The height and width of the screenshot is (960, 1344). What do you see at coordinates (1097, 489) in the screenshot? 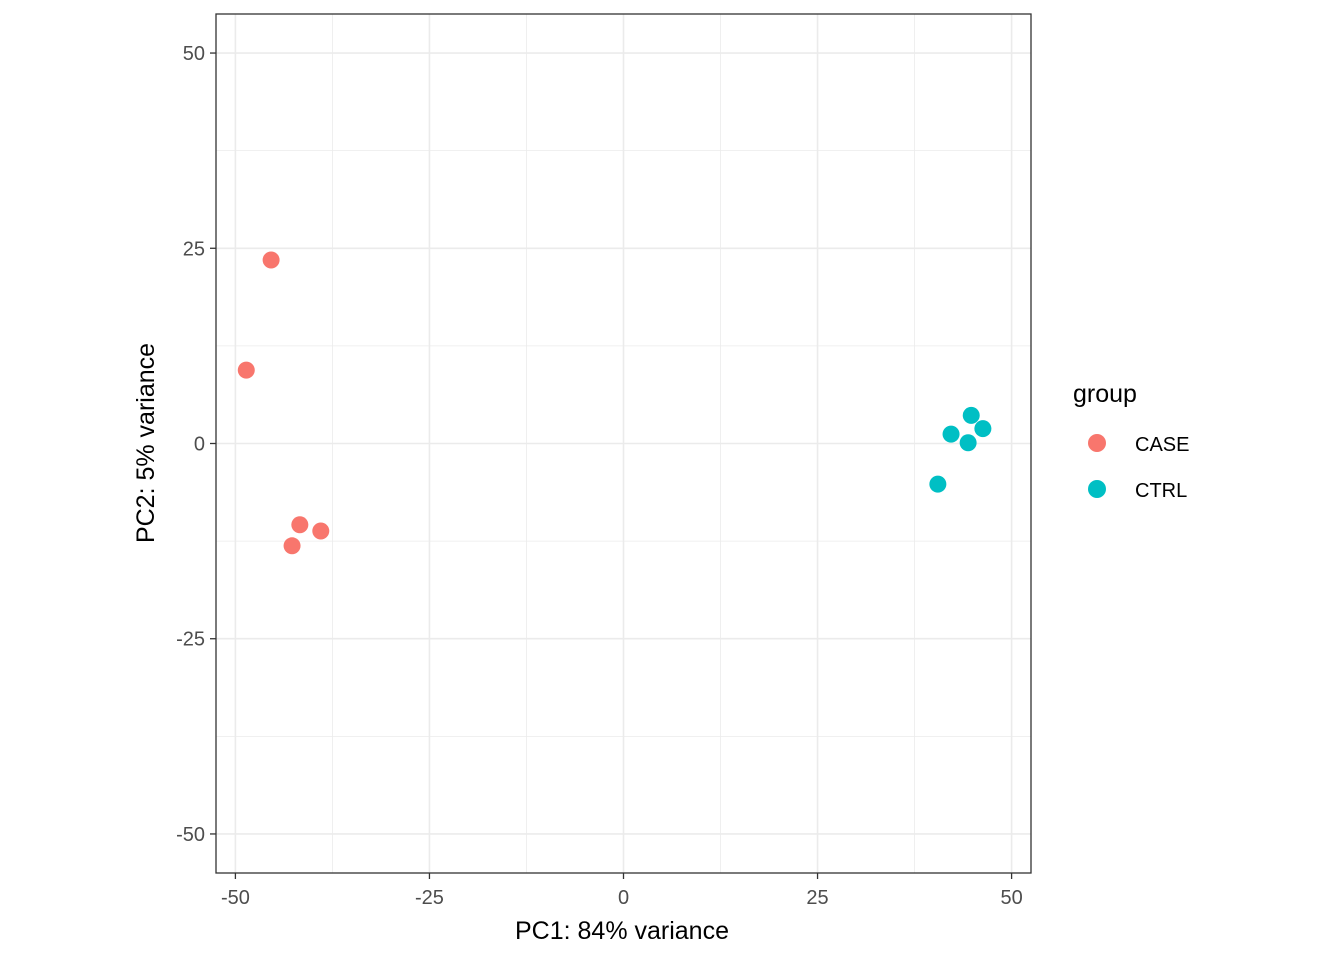
I see `legend-key-ctrl` at bounding box center [1097, 489].